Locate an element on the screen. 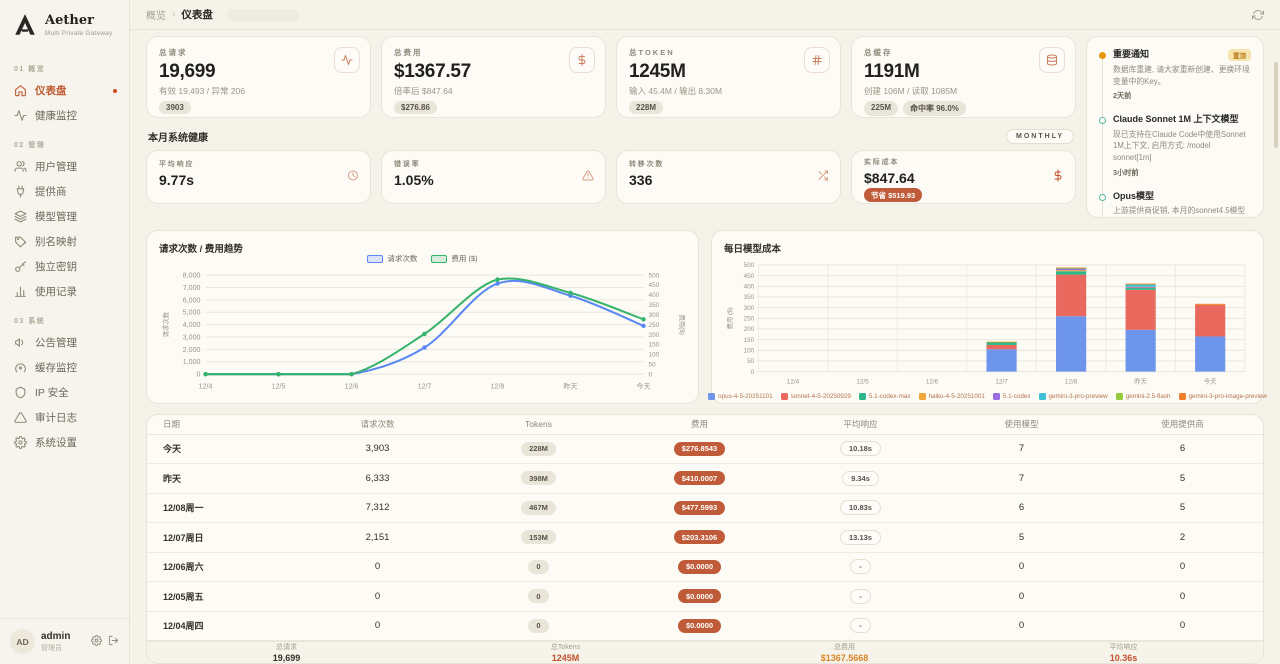 This screenshot has width=1280, height=664. table-row: 昨天 6,333 398M $410.0007 9.34s 7 5 is located at coordinates (705, 479).